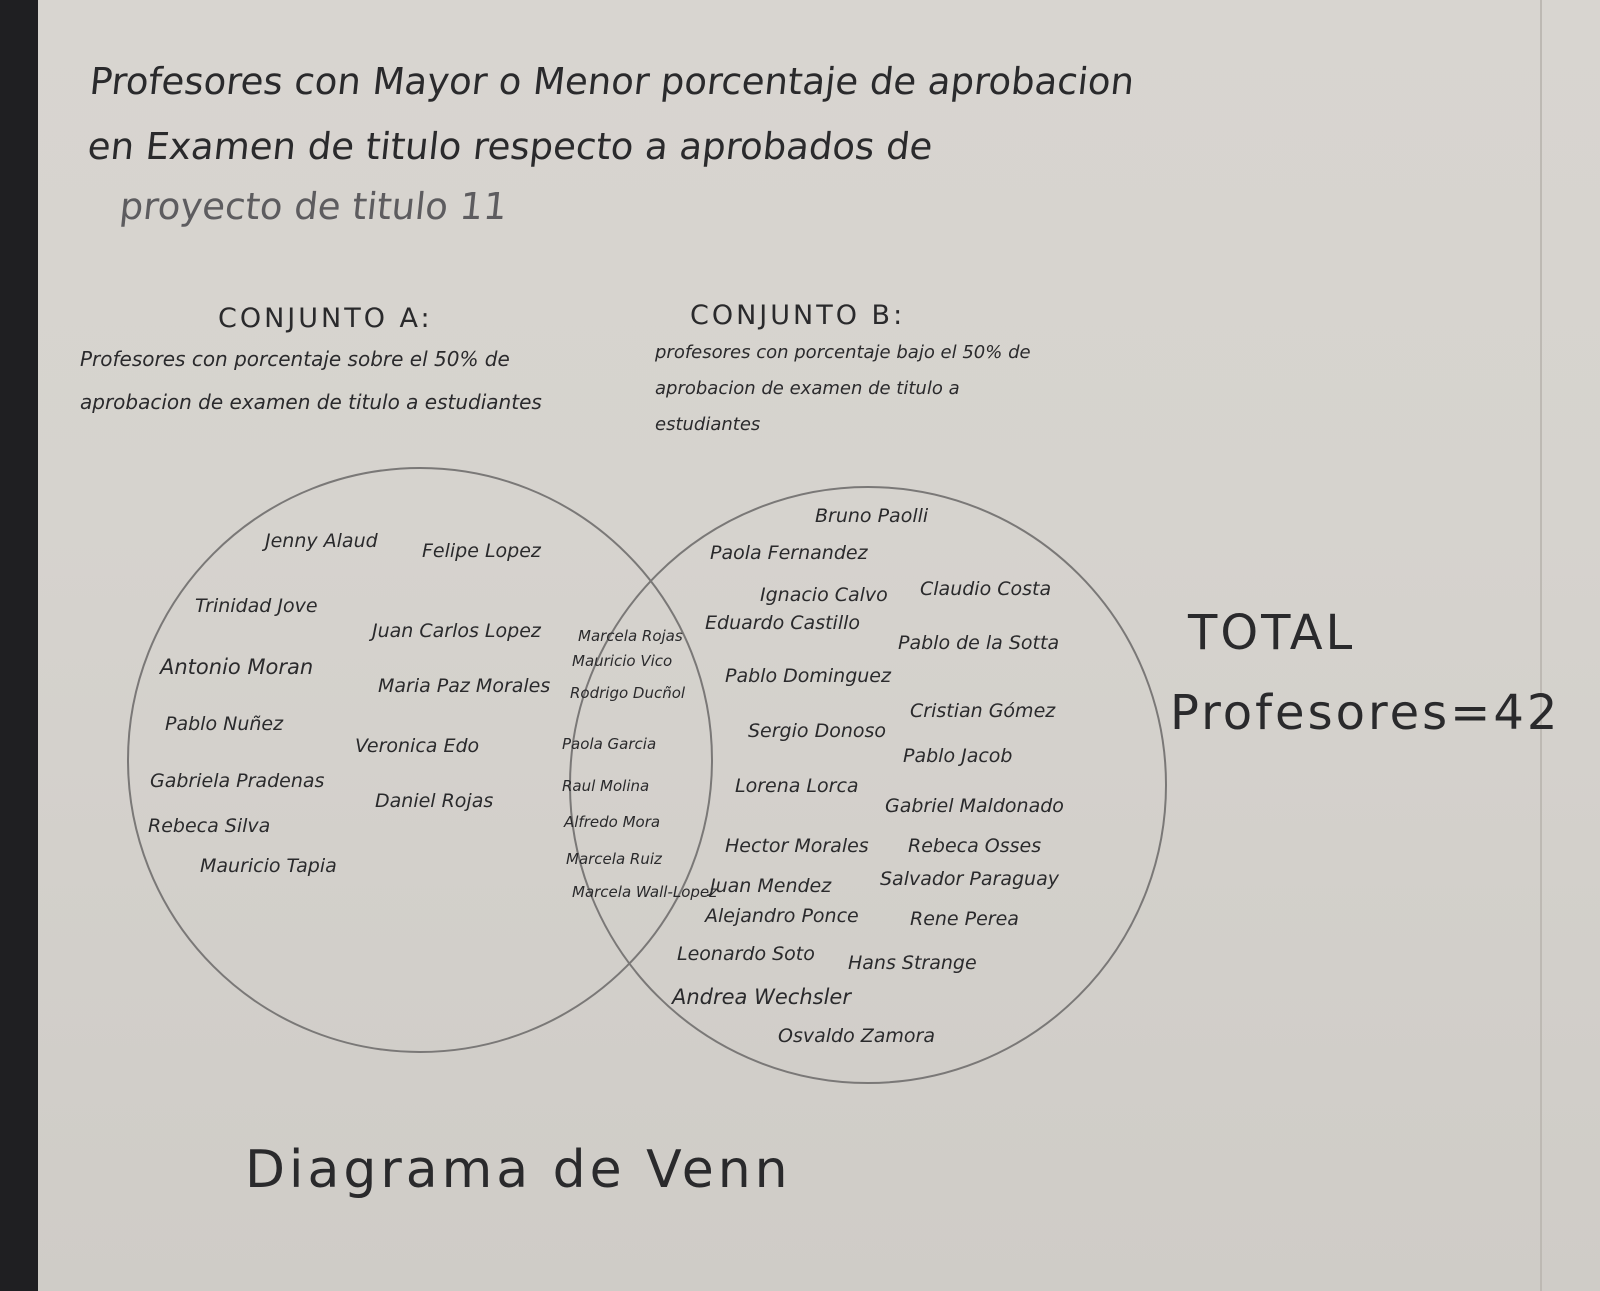 The width and height of the screenshot is (1600, 1291). Describe the element at coordinates (628, 693) in the screenshot. I see `name-ab-2: Rodrigo Ducñol` at that location.